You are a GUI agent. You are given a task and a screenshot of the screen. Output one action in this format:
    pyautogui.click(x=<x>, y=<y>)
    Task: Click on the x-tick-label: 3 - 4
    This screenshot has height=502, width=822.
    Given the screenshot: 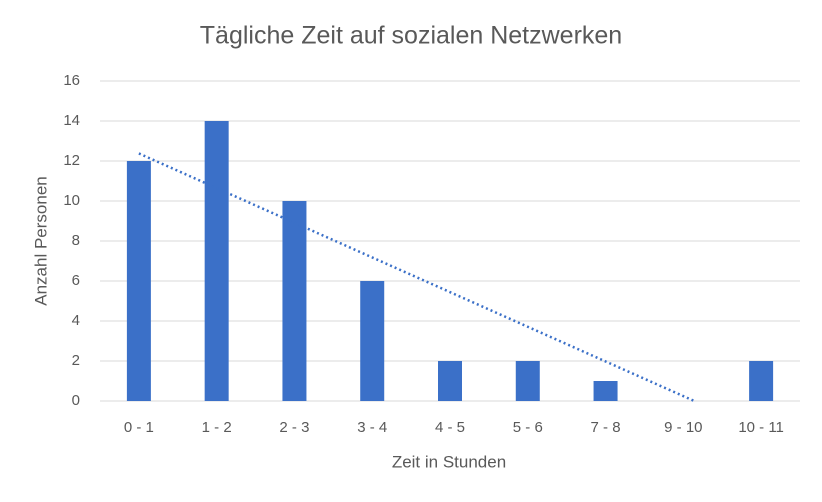 What is the action you would take?
    pyautogui.click(x=372, y=427)
    